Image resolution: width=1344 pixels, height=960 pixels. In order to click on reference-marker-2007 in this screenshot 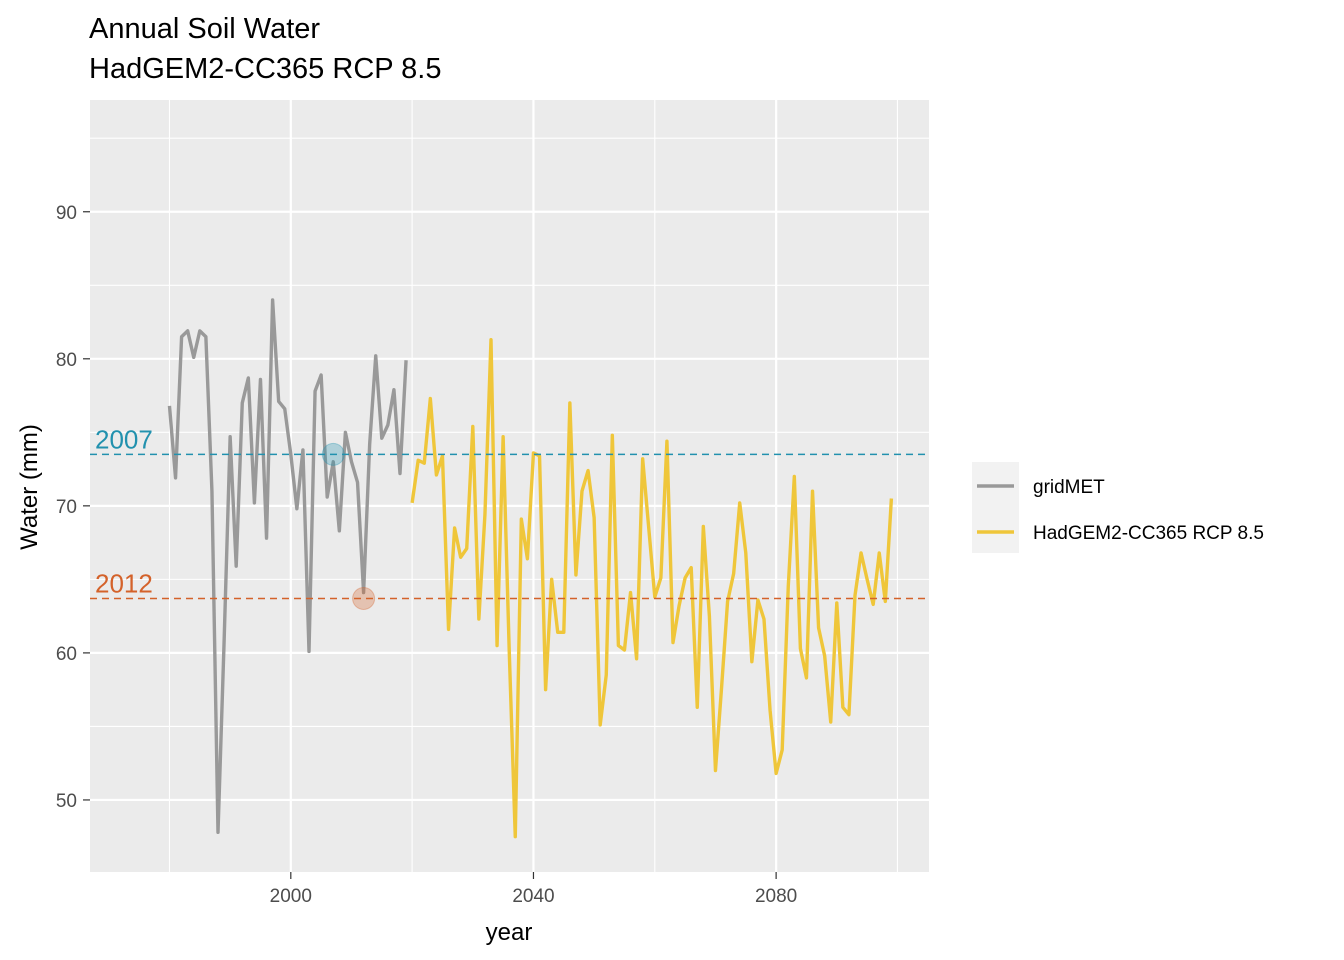, I will do `click(333, 454)`.